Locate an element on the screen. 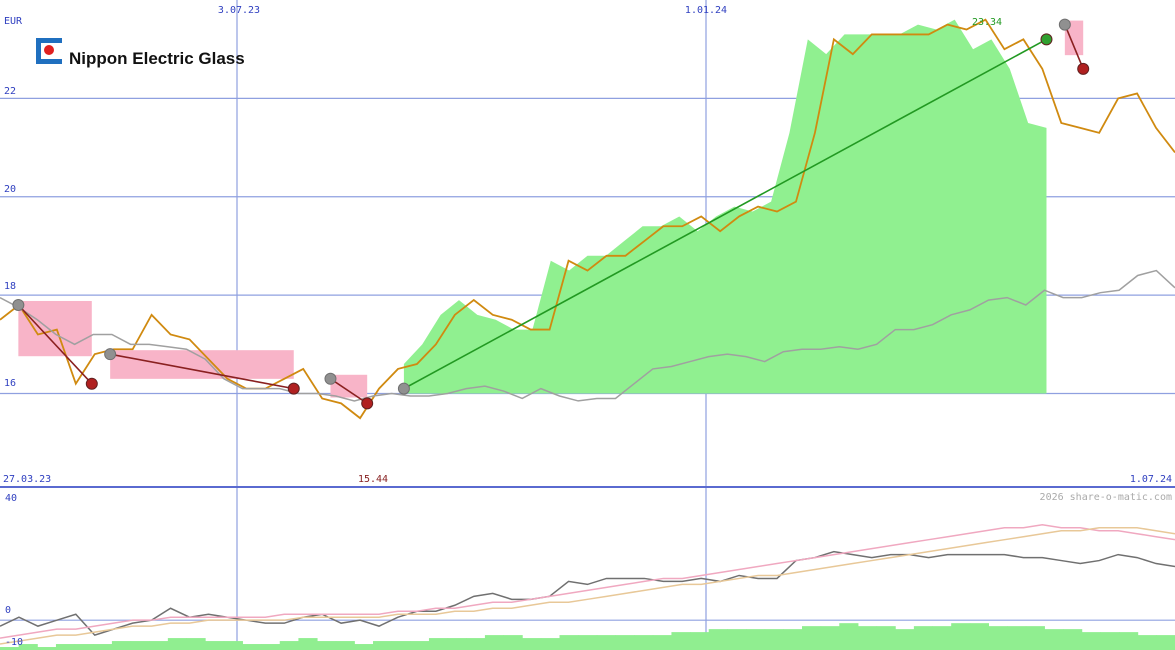  indicator-line is located at coordinates (587, 593).